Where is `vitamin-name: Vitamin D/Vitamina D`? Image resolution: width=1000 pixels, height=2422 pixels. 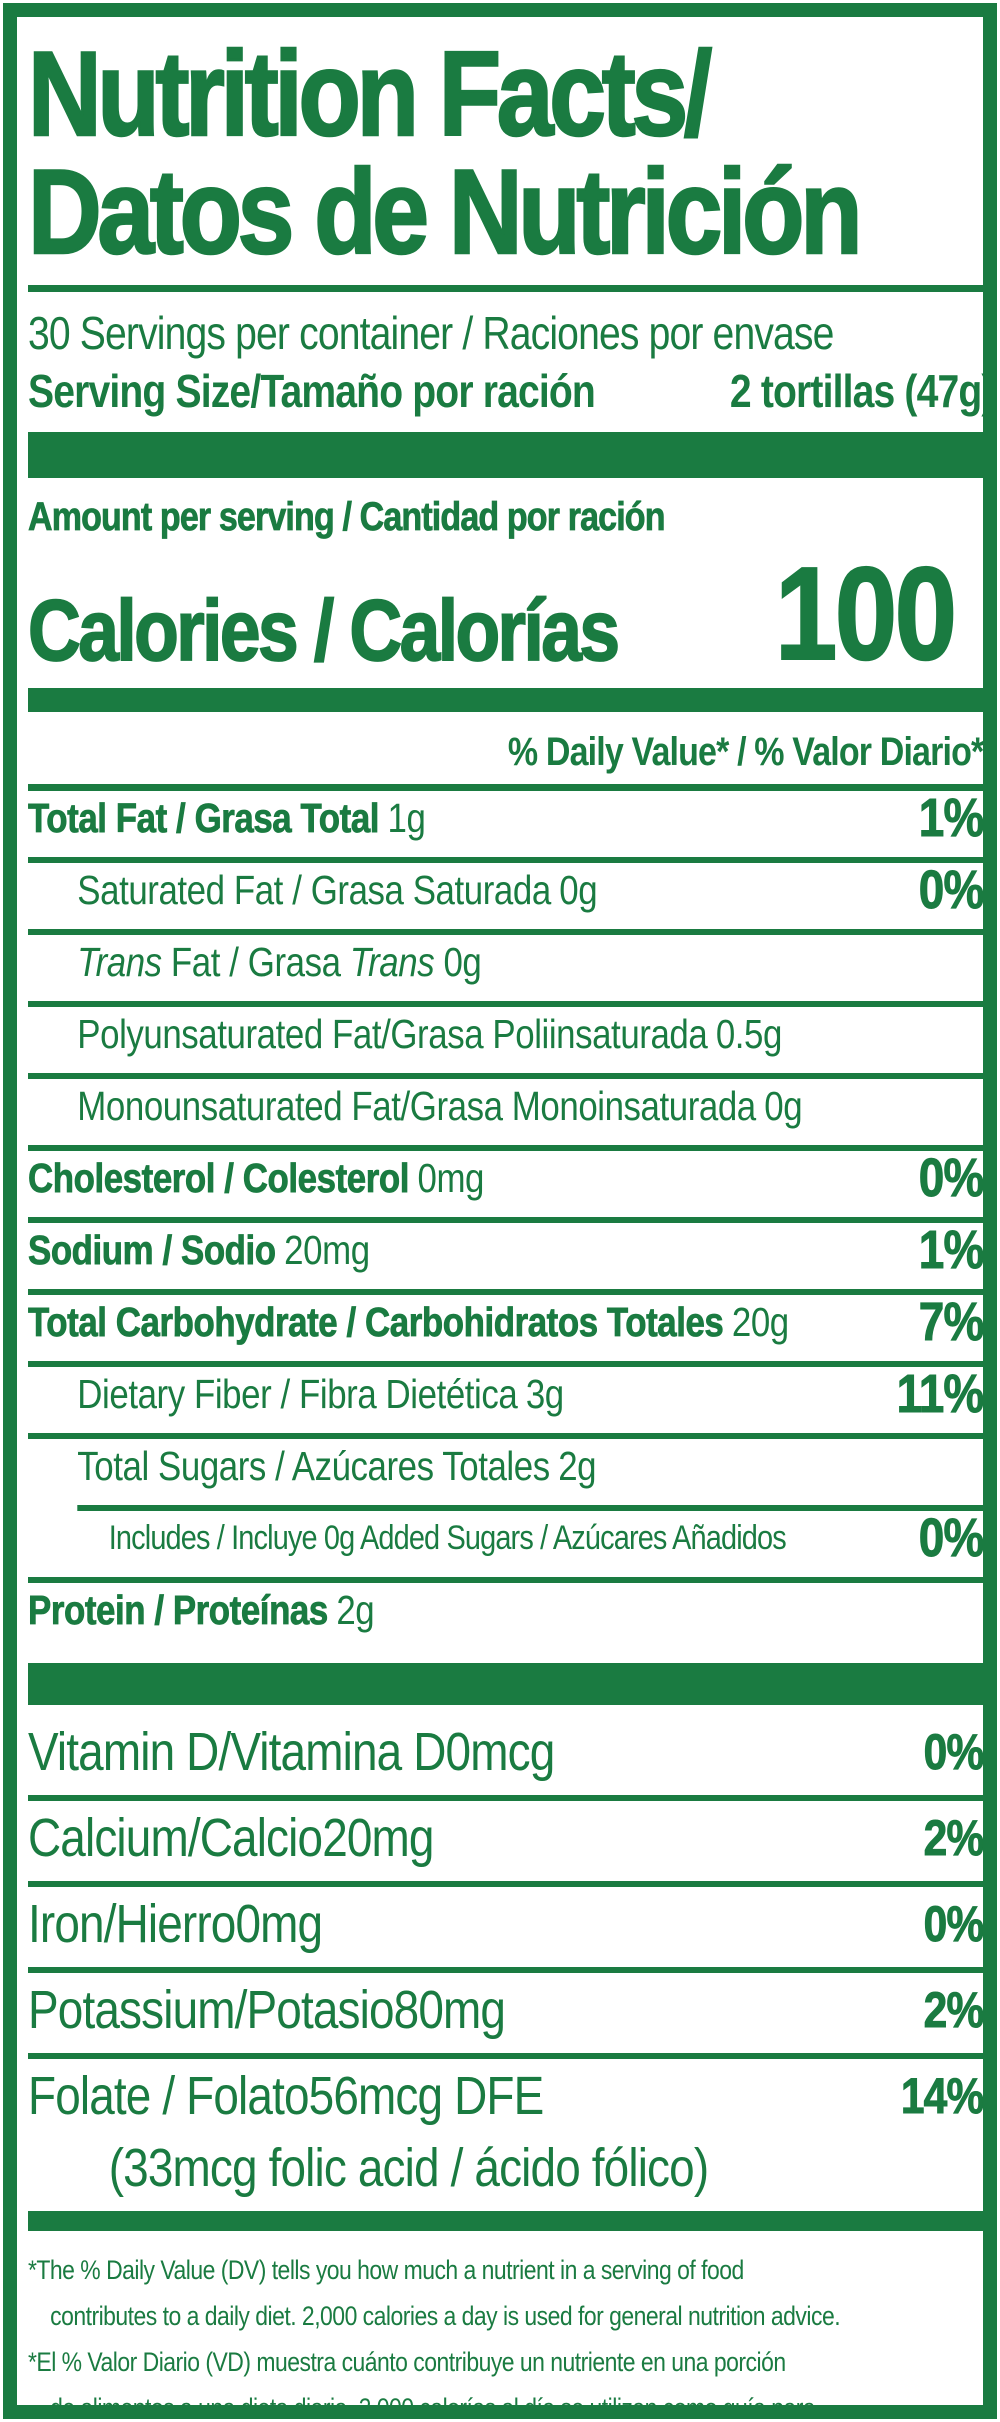 vitamin-name: Vitamin D/Vitamina D is located at coordinates (237, 1752).